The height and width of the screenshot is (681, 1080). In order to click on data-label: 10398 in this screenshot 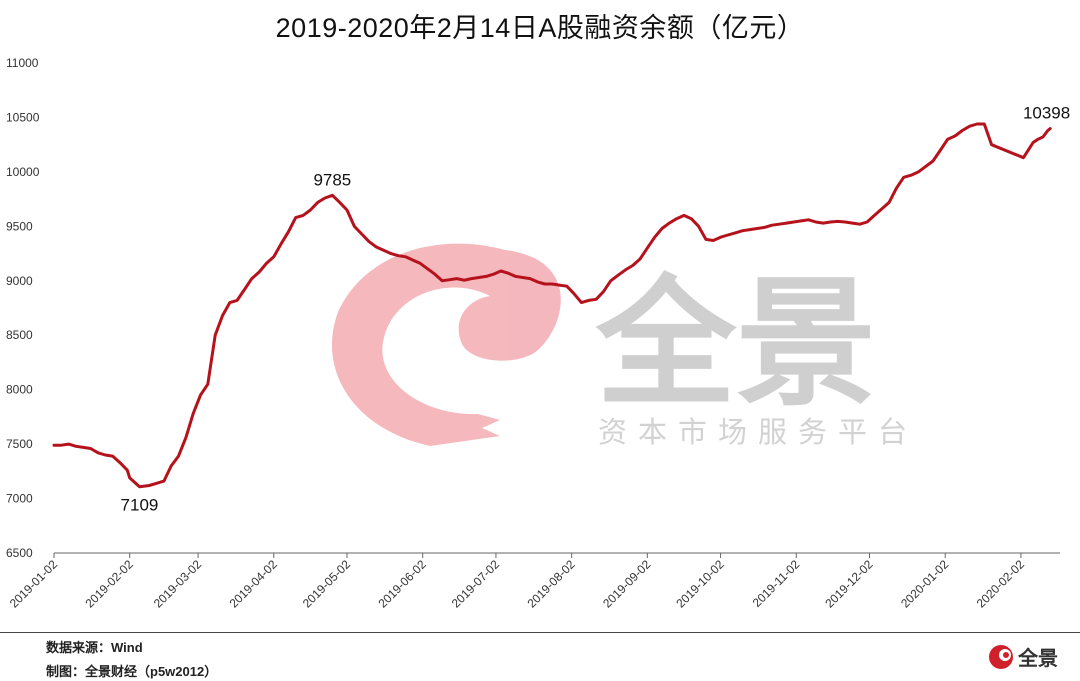, I will do `click(1046, 113)`.